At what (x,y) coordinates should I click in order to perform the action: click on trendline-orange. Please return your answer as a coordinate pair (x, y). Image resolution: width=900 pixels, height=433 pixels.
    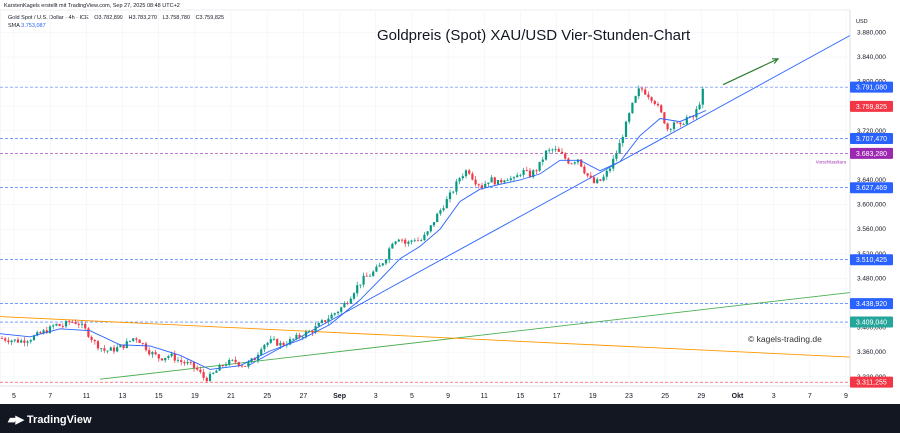
    Looking at the image, I should click on (425, 337).